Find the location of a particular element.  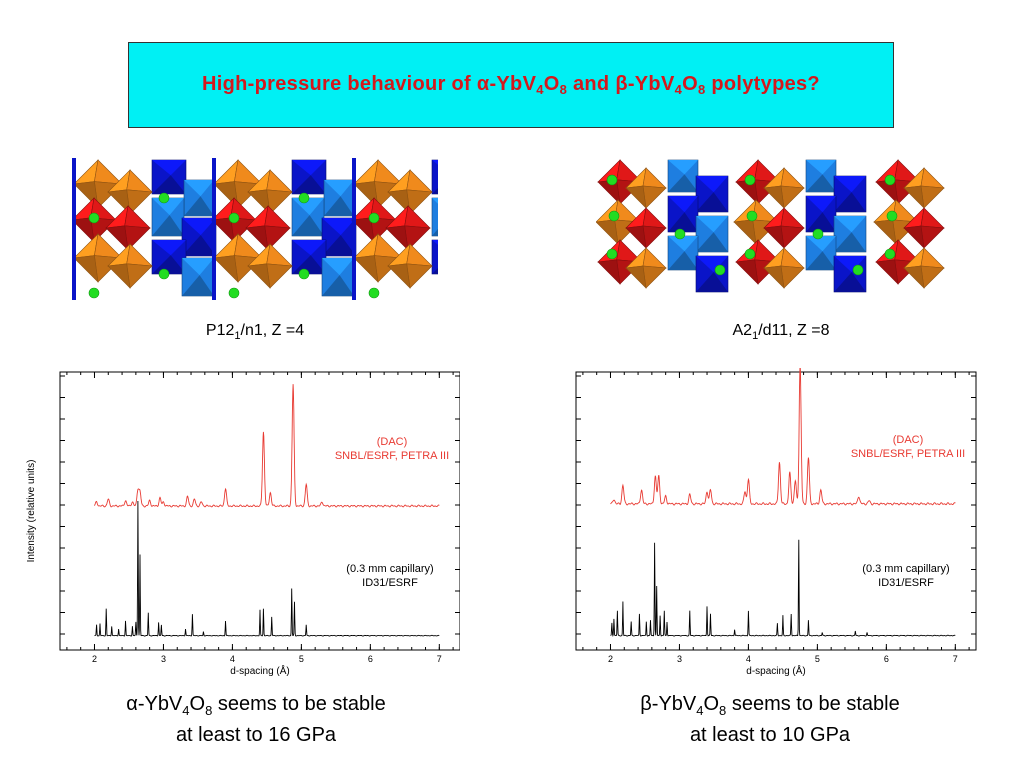

title-and: and is located at coordinates (591, 84).